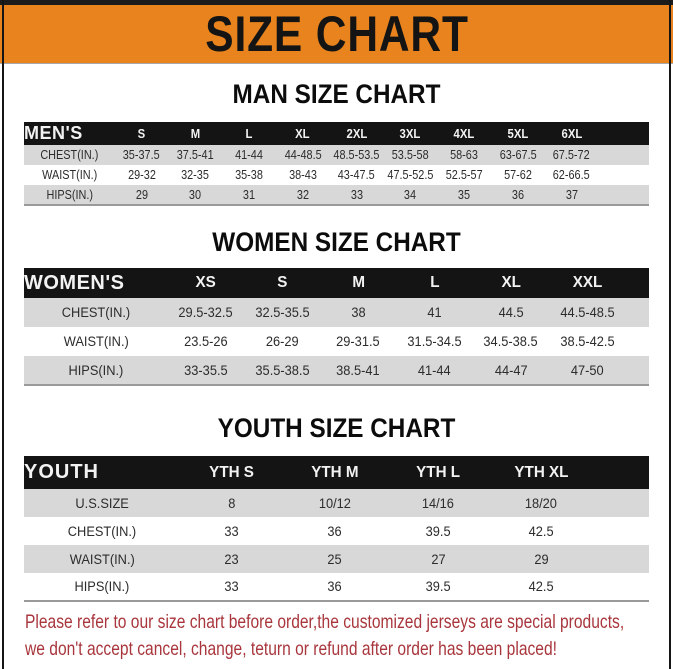 This screenshot has height=669, width=673. What do you see at coordinates (206, 282) in the screenshot?
I see `column-header-text: XS` at bounding box center [206, 282].